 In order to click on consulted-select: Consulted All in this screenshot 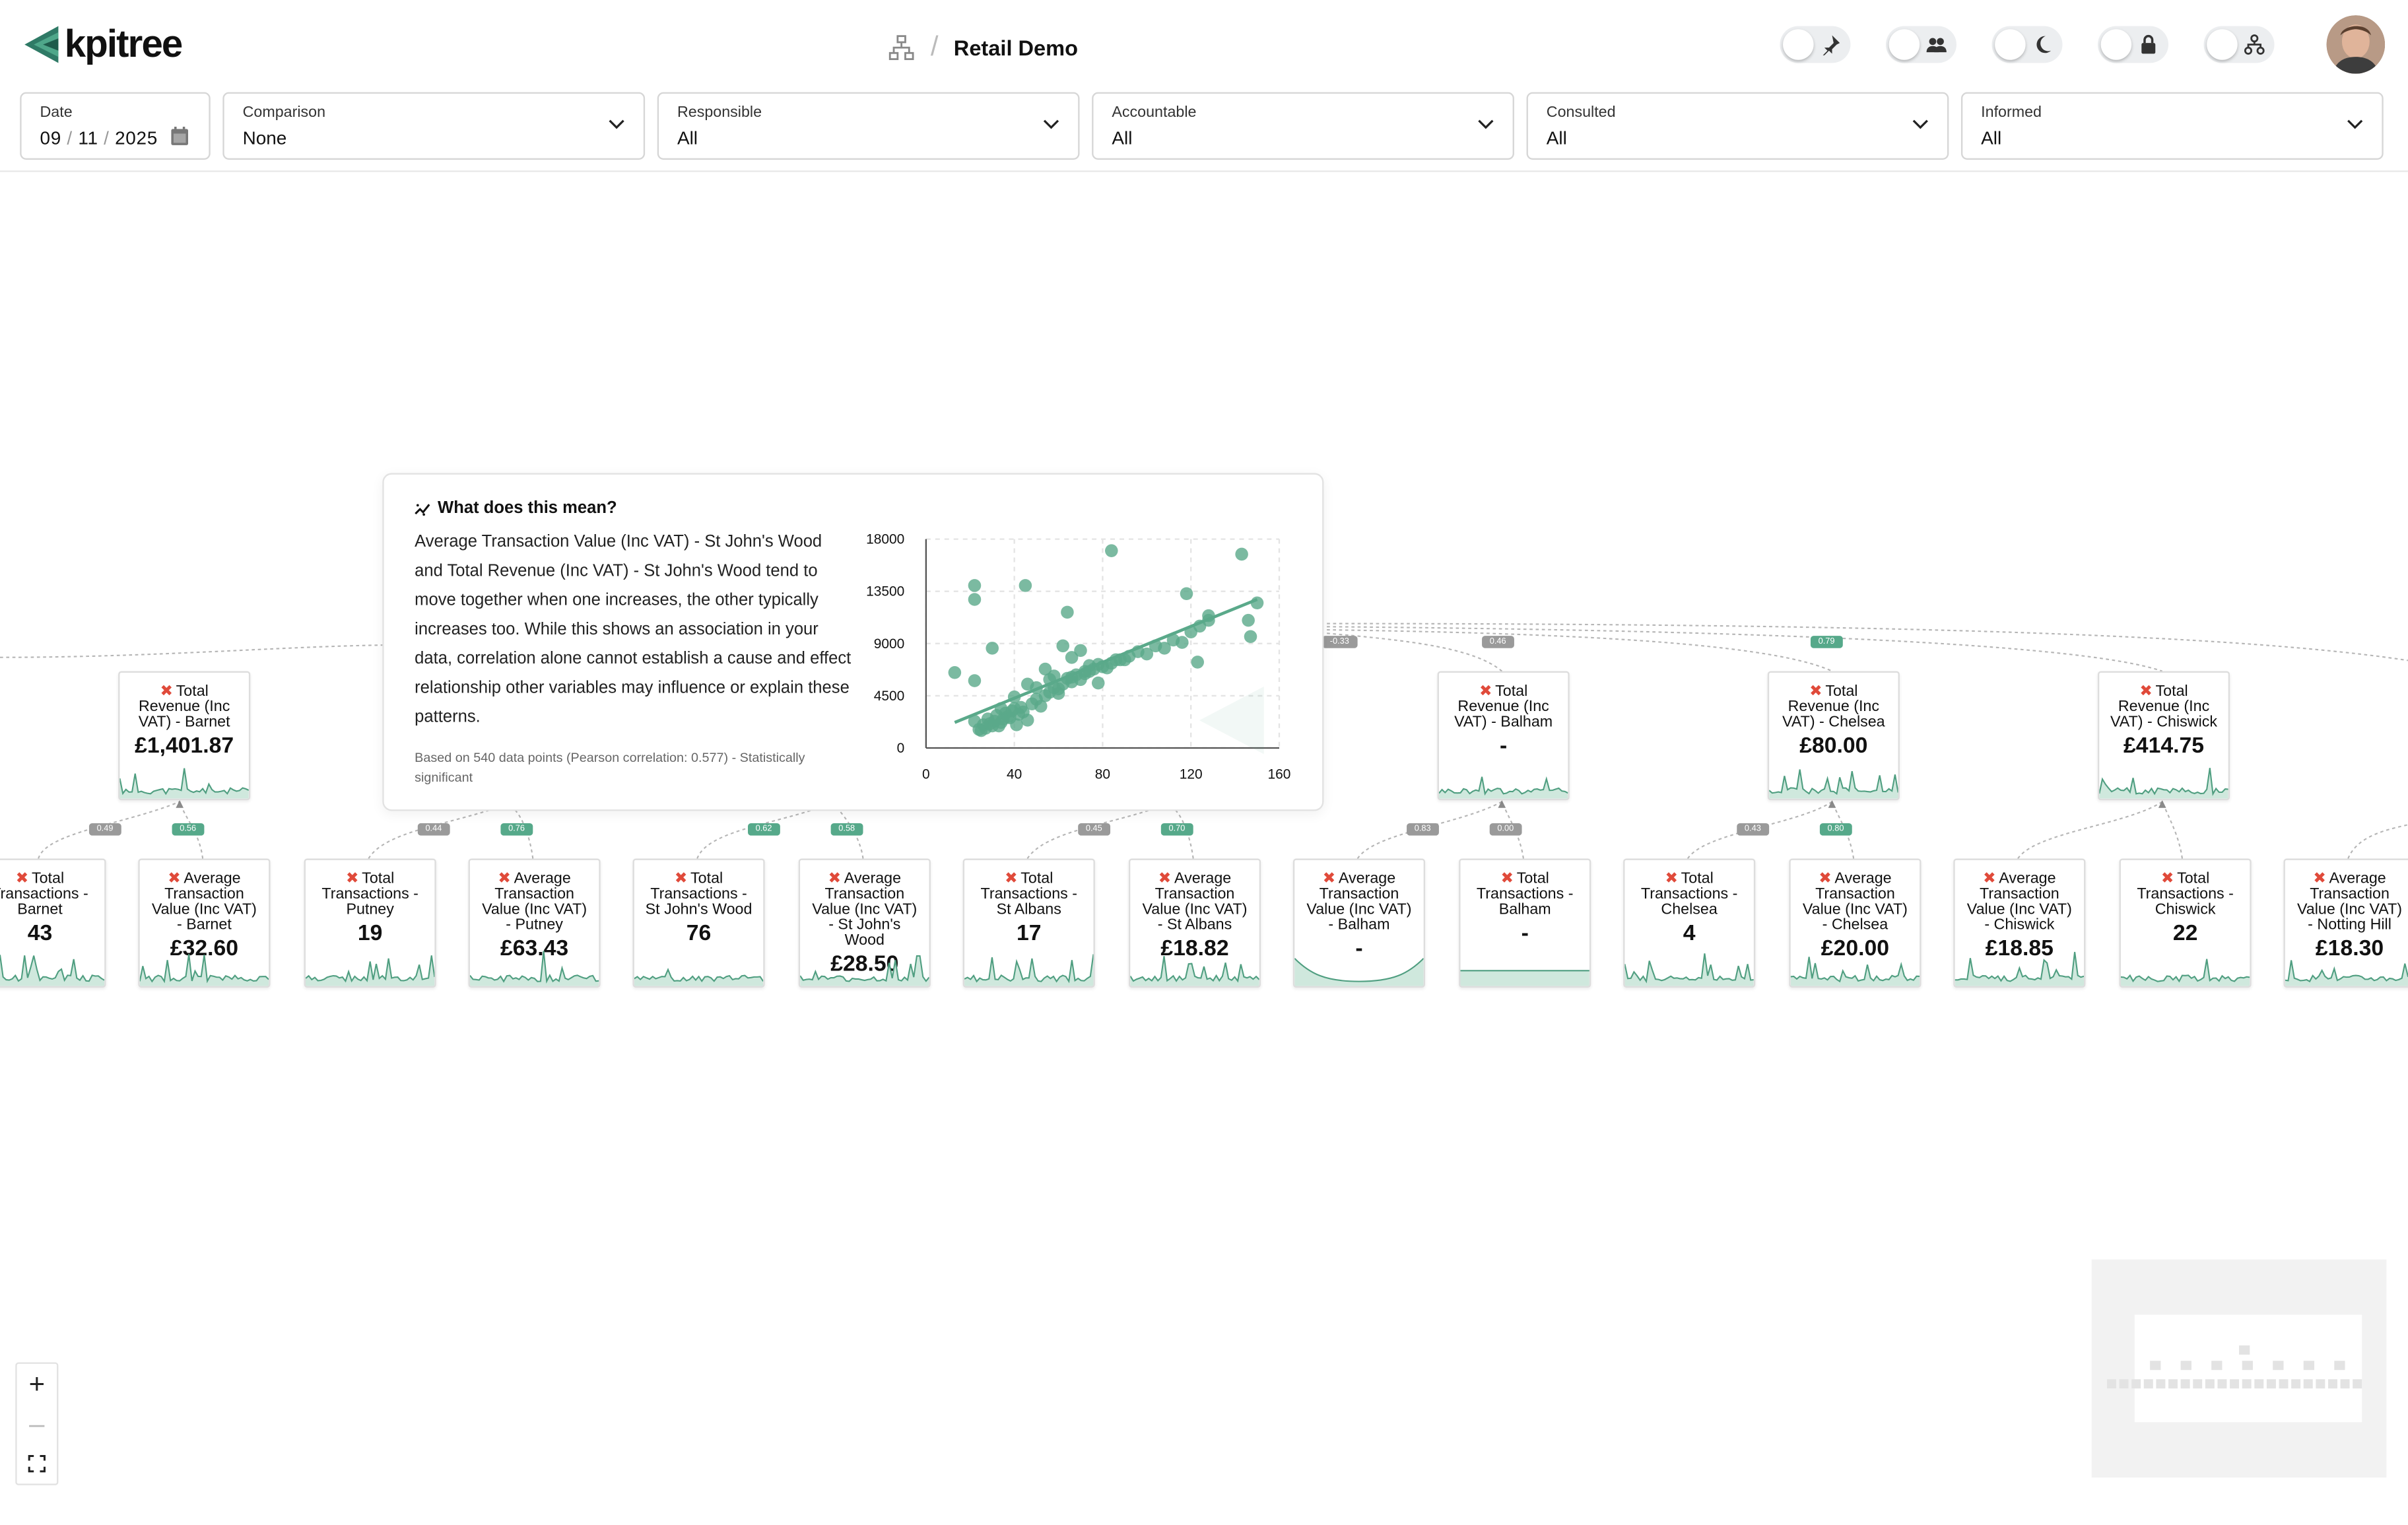, I will do `click(1737, 126)`.